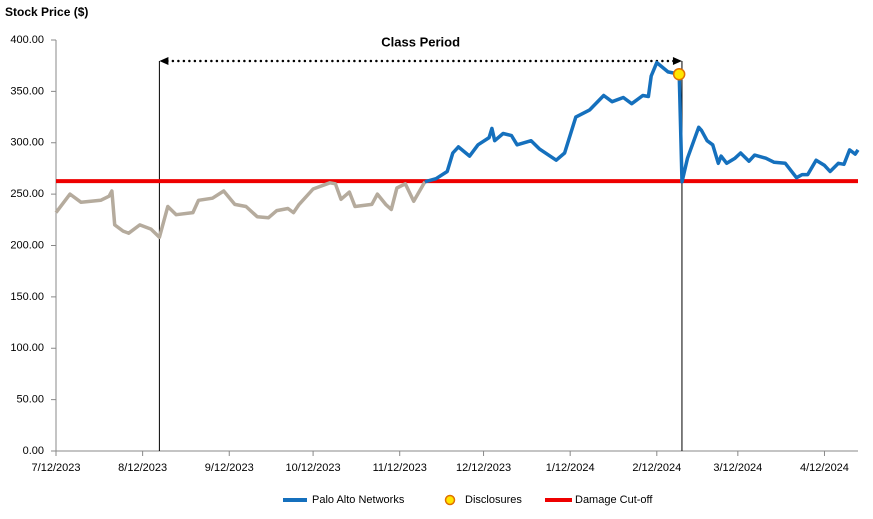 This screenshot has height=519, width=873. I want to click on legend-swatch, so click(450, 500).